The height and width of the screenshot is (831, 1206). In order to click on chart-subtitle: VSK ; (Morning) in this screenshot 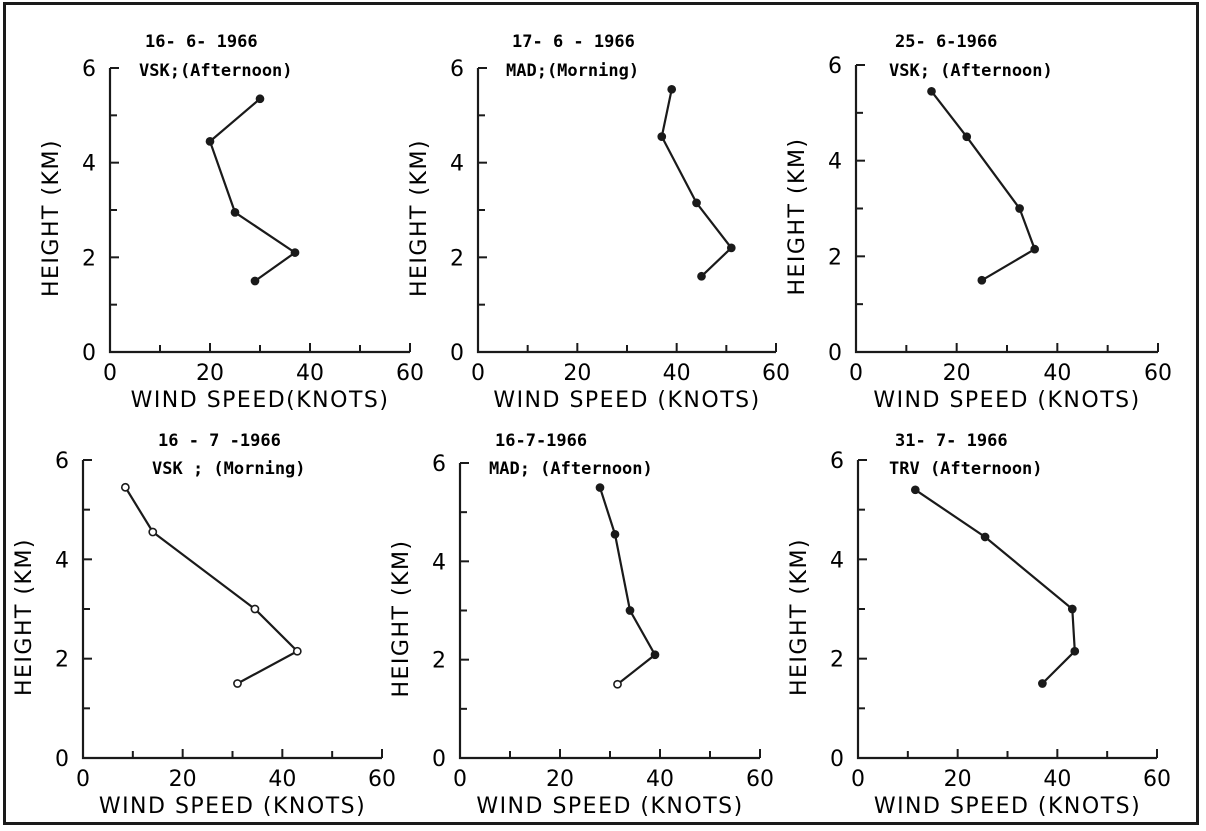, I will do `click(229, 469)`.